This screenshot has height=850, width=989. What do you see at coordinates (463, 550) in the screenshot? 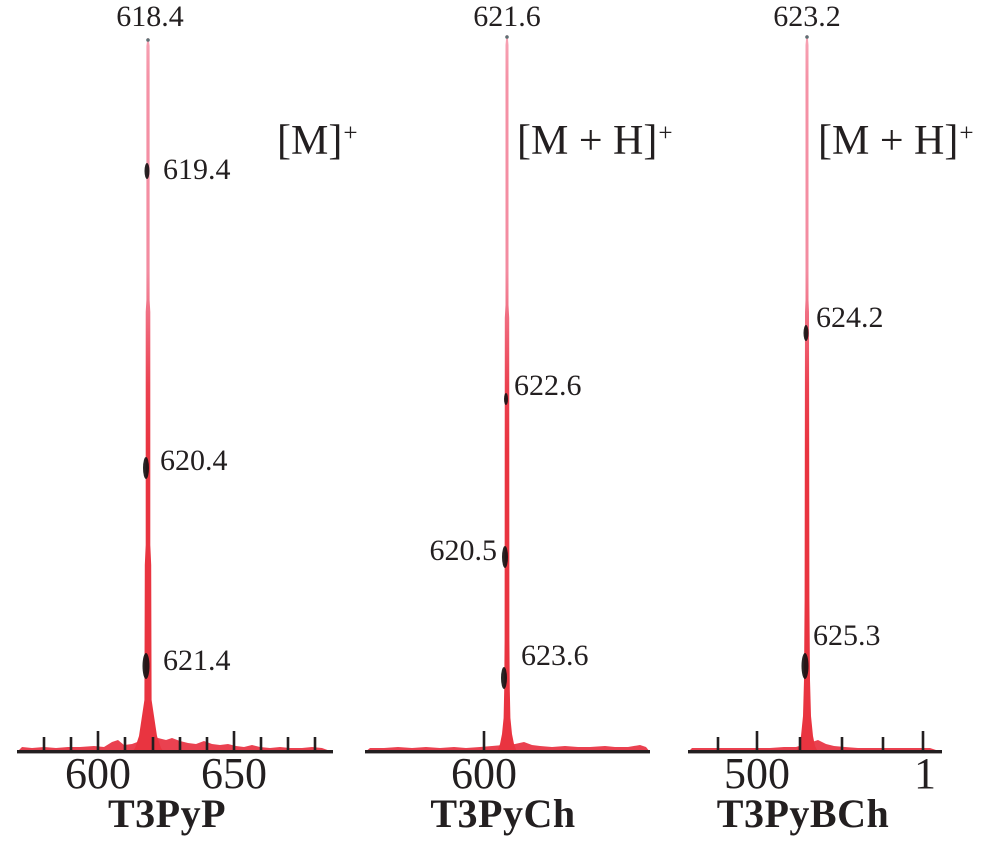
I see `isotope-mz-label: 620.5` at bounding box center [463, 550].